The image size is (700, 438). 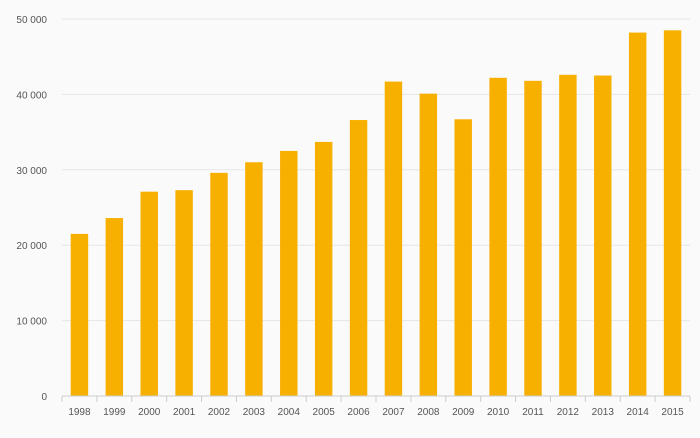 I want to click on bar-2006, so click(x=358, y=258).